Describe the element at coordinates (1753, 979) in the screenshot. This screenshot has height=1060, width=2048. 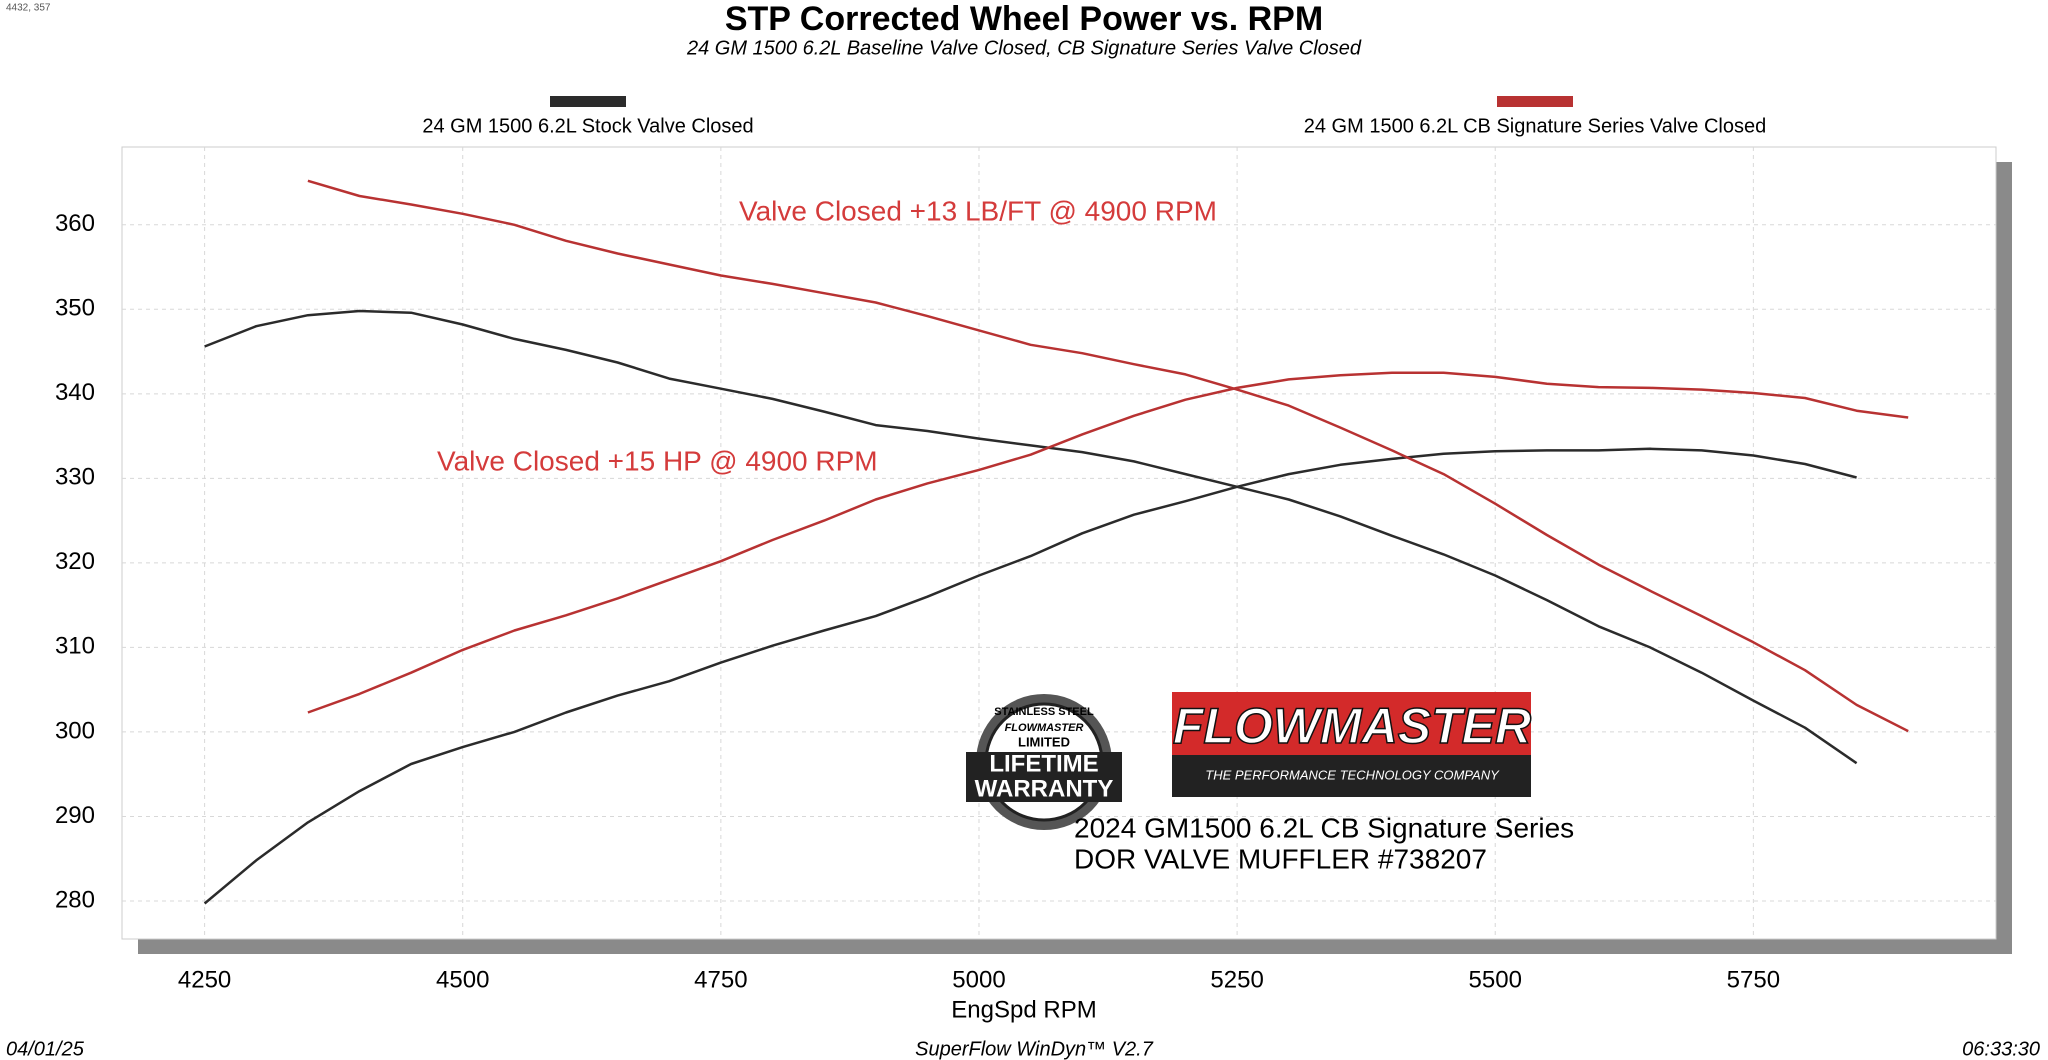
I see `x-tick-label: 5750` at that location.